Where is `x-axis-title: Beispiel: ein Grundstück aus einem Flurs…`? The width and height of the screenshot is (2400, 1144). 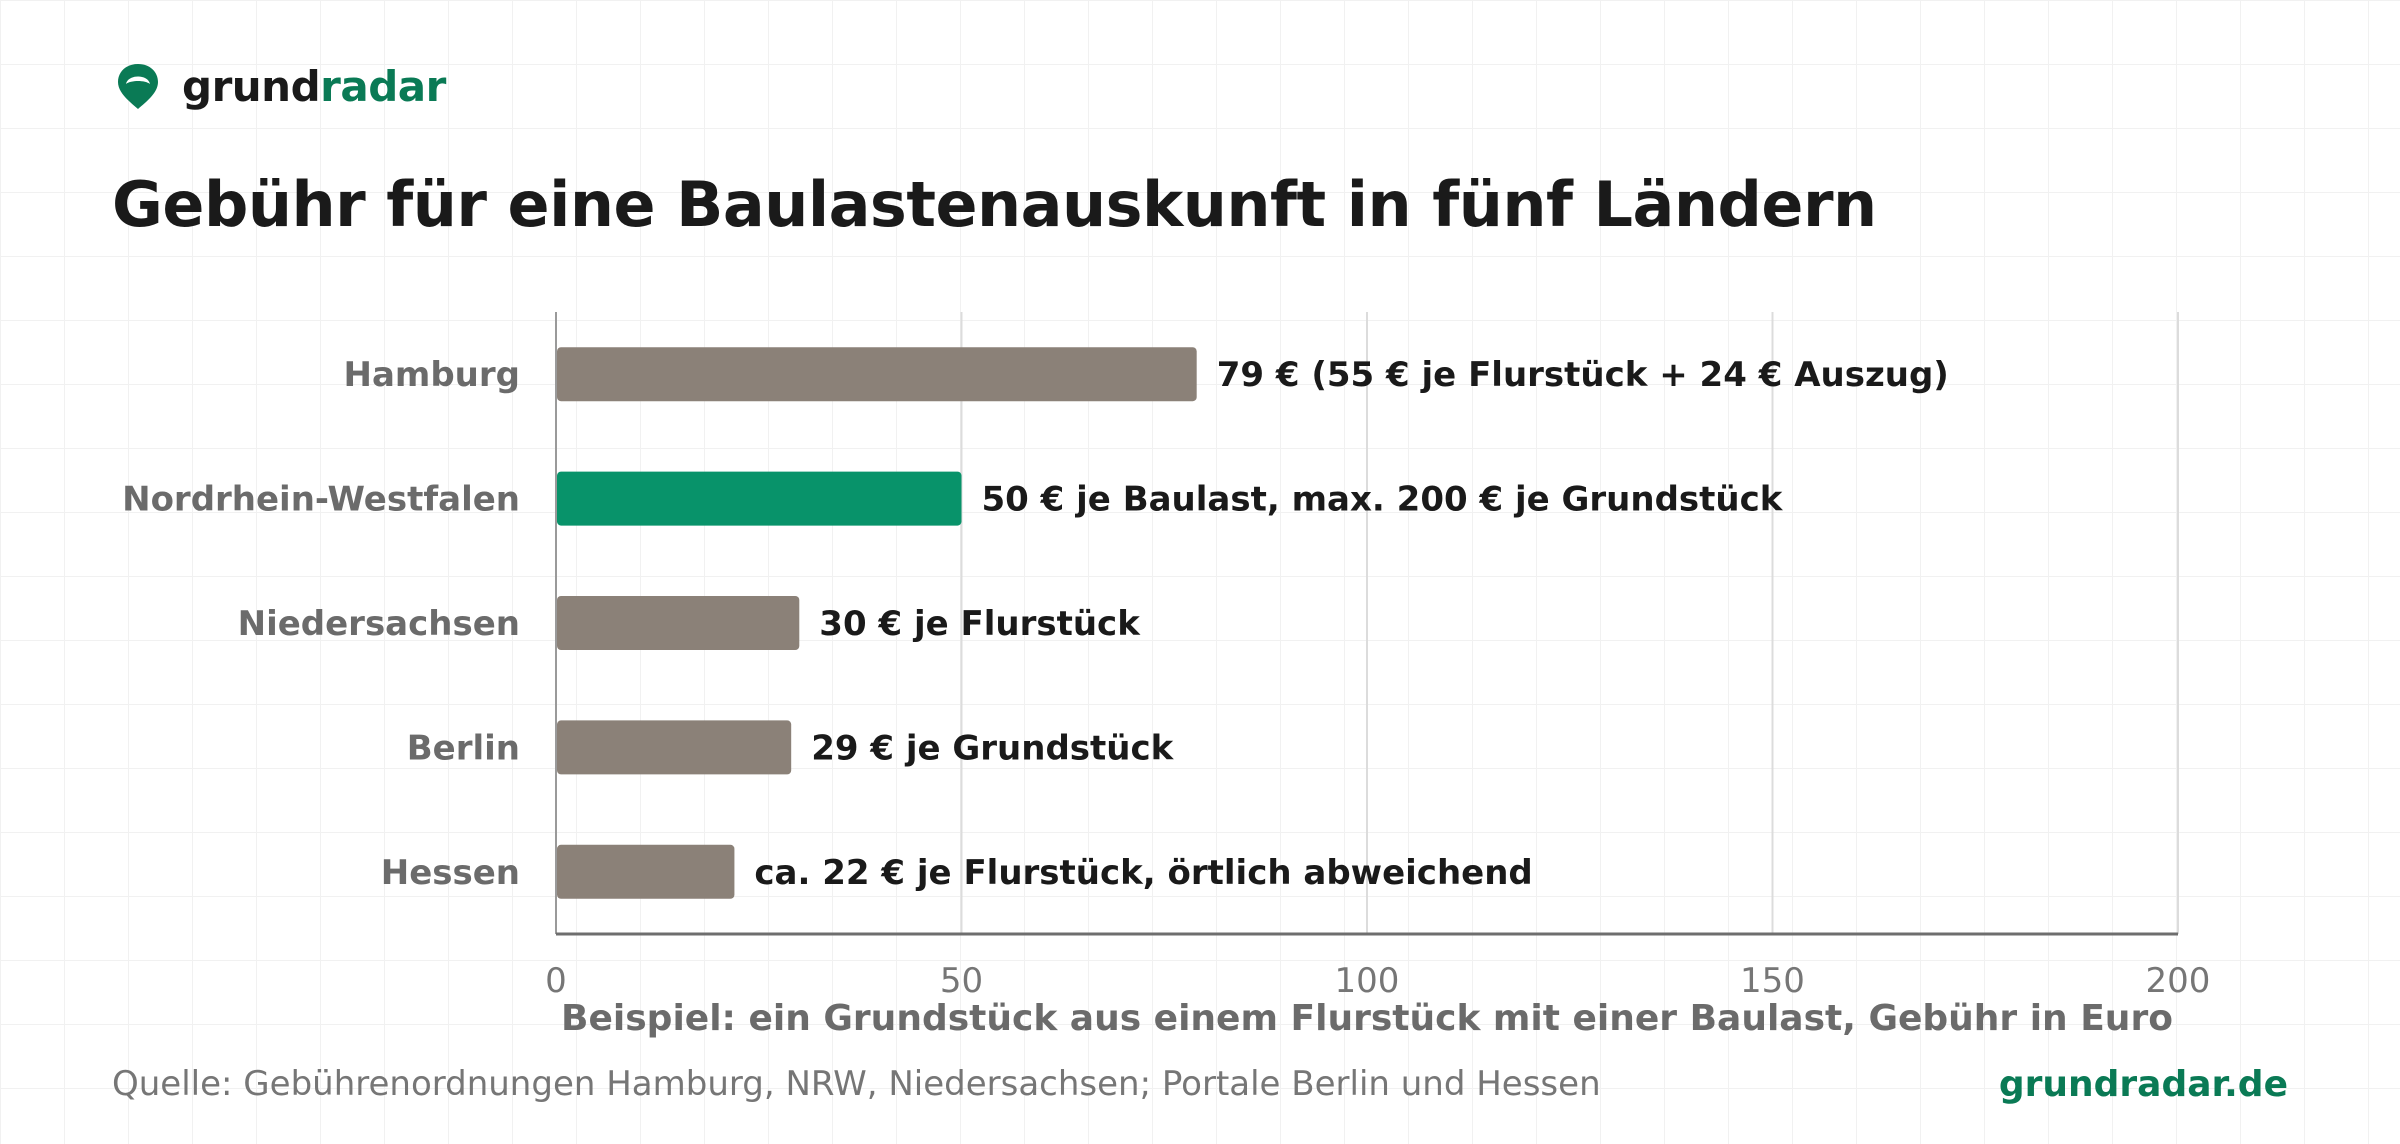 x-axis-title: Beispiel: ein Grundstück aus einem Flurs… is located at coordinates (1367, 1018).